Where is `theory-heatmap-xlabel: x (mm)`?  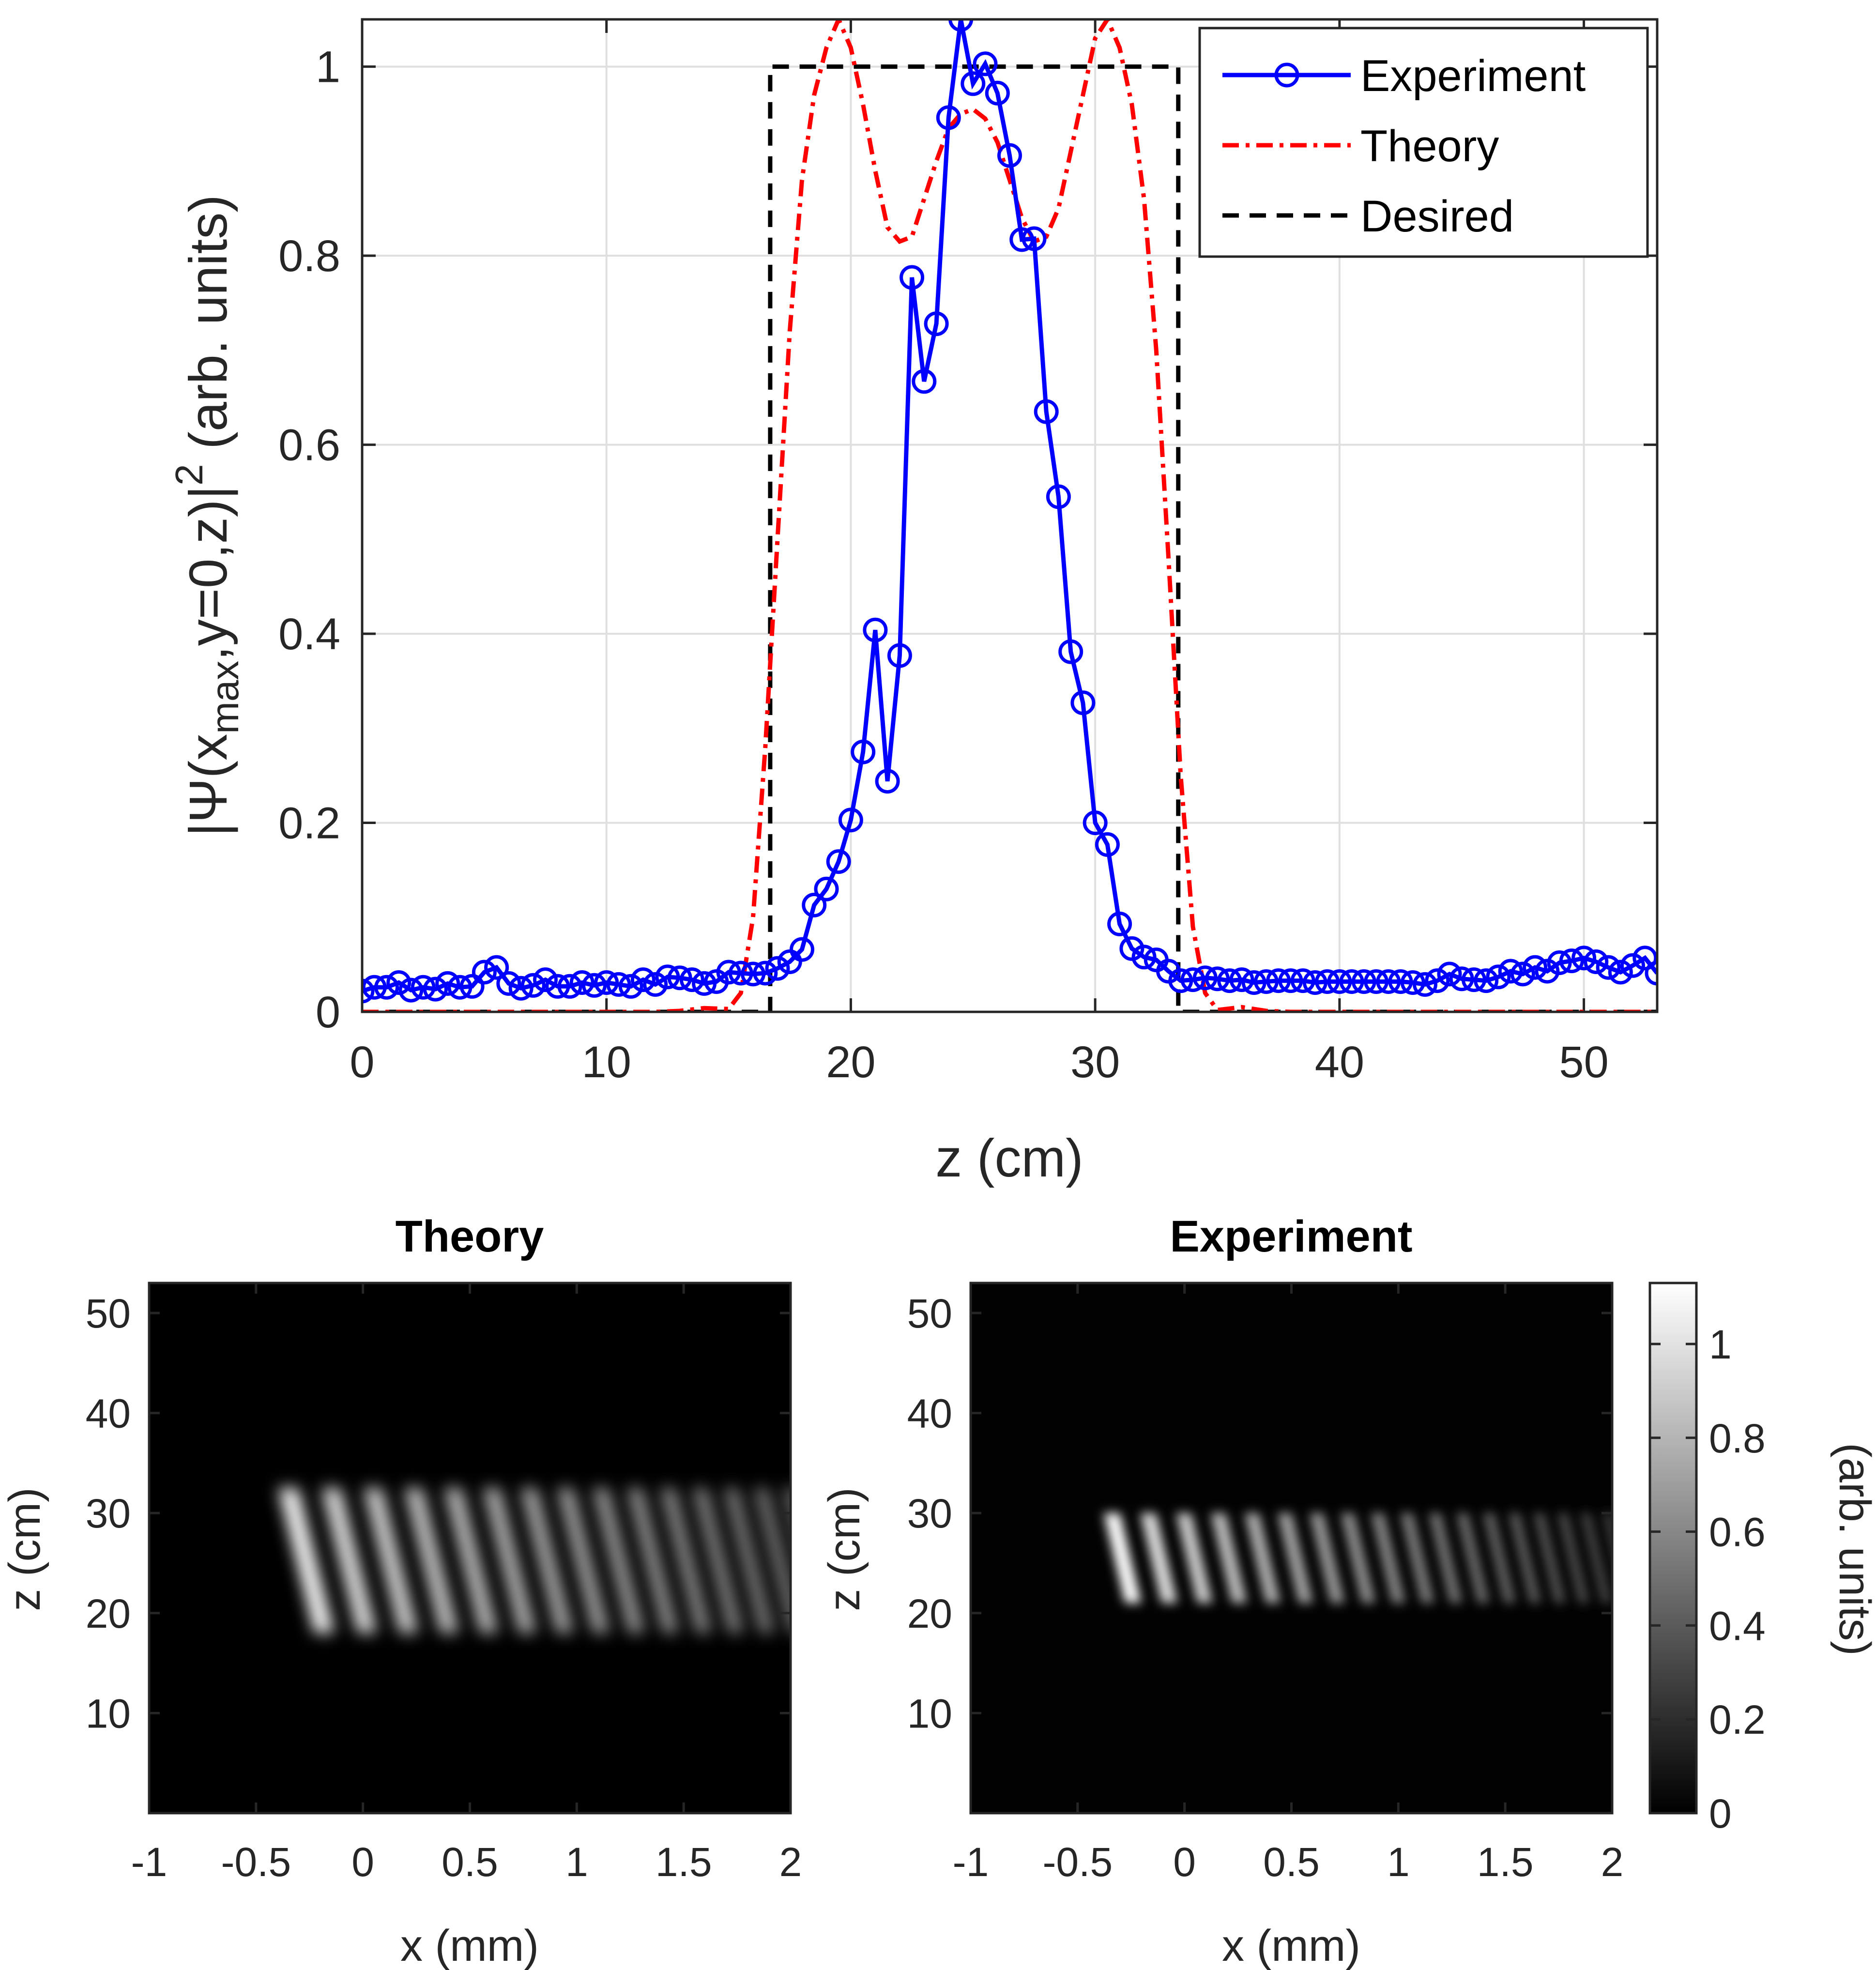 theory-heatmap-xlabel: x (mm) is located at coordinates (469, 1945).